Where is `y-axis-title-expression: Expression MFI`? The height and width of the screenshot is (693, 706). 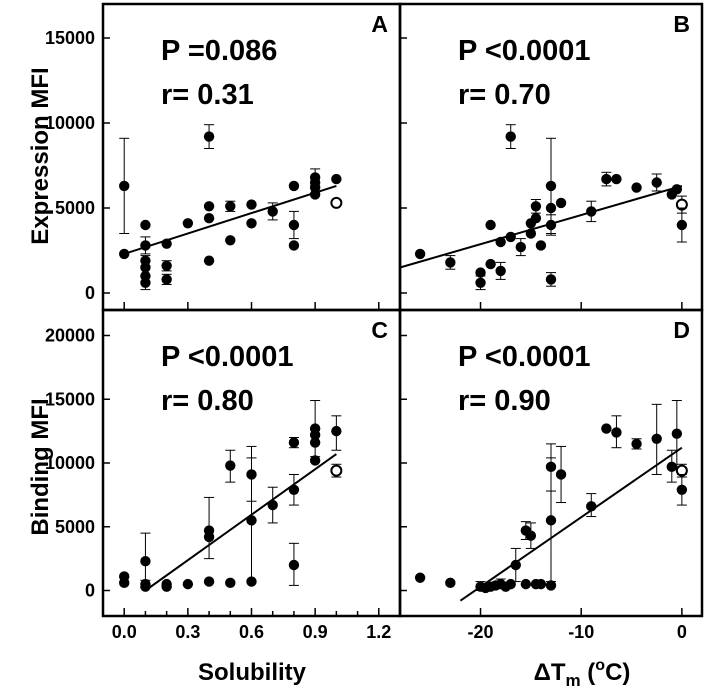
y-axis-title-expression: Expression MFI is located at coordinates (40, 155).